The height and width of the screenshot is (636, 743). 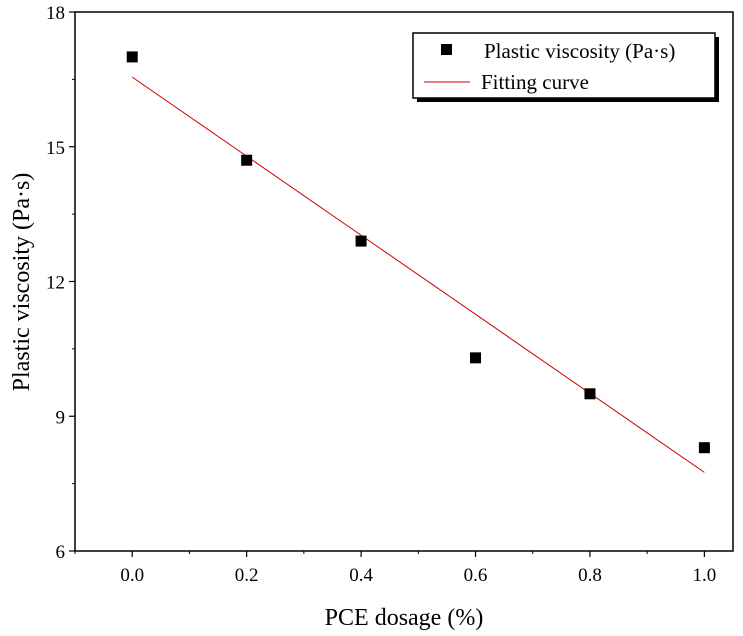 I want to click on y-tick-label: 12, so click(x=55, y=283).